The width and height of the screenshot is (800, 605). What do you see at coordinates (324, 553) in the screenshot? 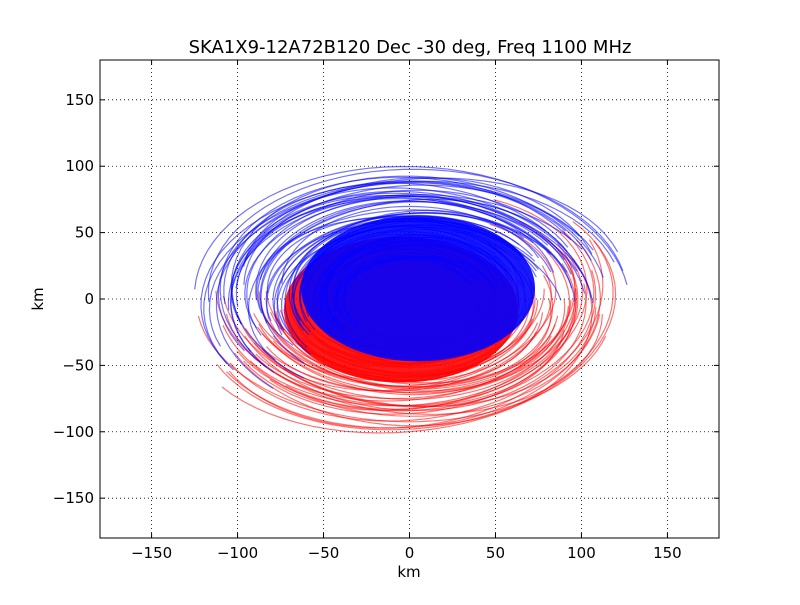
I see `x-tick-label: −50` at bounding box center [324, 553].